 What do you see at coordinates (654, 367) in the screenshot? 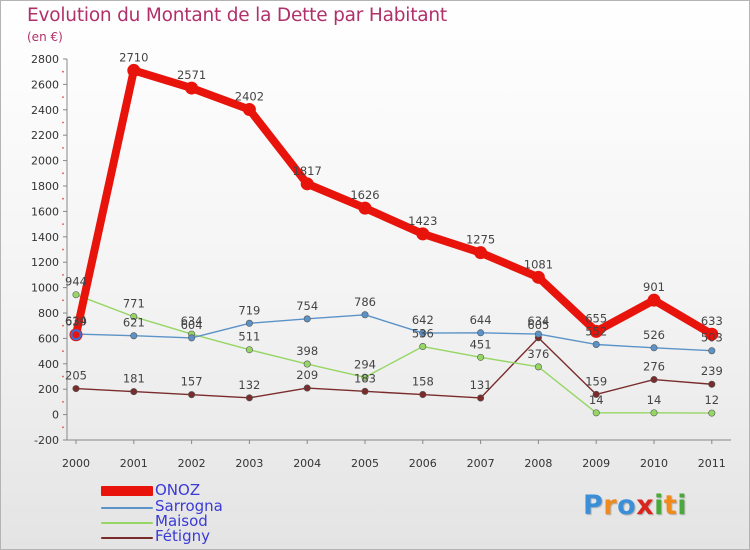
I see `data-label-fetigny: 276` at bounding box center [654, 367].